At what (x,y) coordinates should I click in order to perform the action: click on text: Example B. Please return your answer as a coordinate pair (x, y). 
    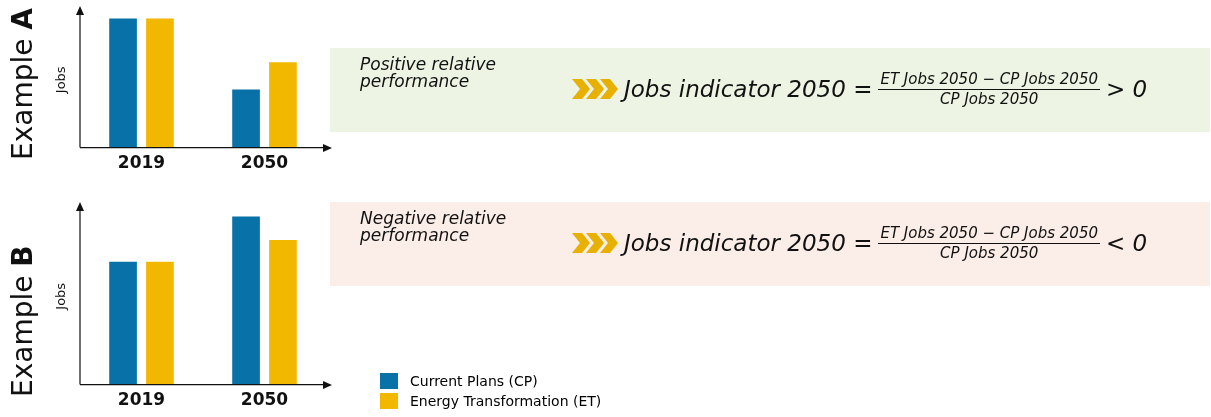
    Looking at the image, I should click on (22, 321).